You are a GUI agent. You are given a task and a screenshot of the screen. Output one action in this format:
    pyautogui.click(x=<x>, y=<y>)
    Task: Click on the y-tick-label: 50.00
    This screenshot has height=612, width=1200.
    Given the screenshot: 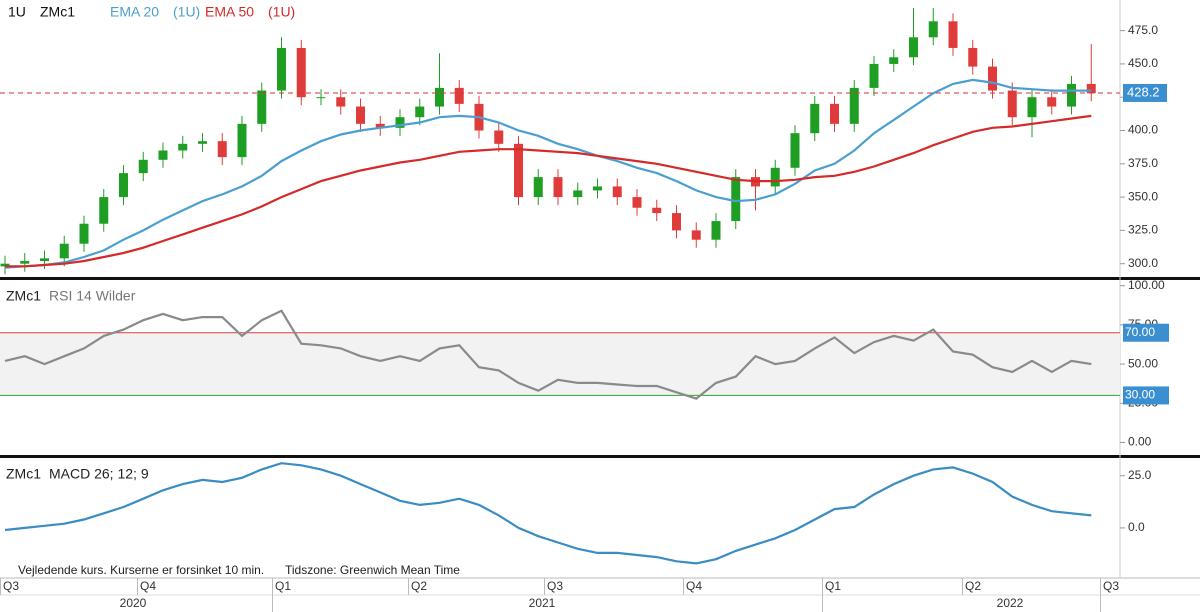 What is the action you would take?
    pyautogui.click(x=1143, y=363)
    